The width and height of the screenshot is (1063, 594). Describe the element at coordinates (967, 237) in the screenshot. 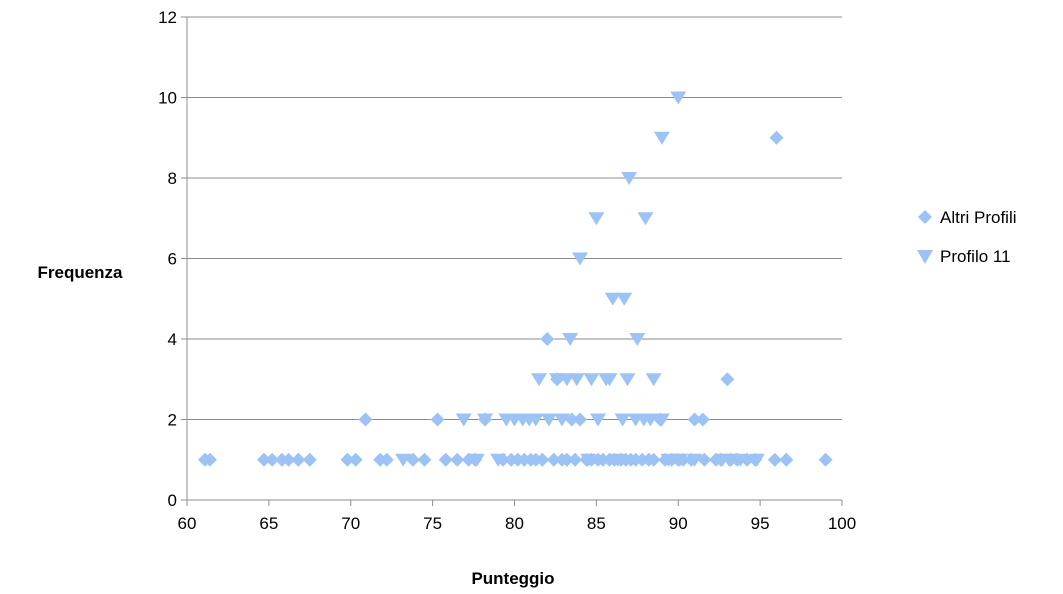

I see `legend: Altri Profili Profilo 11` at that location.